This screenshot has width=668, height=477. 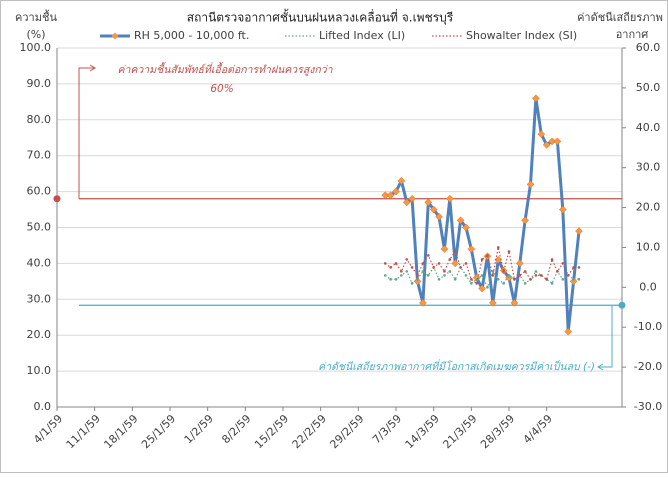 What do you see at coordinates (648, 167) in the screenshot?
I see `y2-tick-label: 30.0` at bounding box center [648, 167].